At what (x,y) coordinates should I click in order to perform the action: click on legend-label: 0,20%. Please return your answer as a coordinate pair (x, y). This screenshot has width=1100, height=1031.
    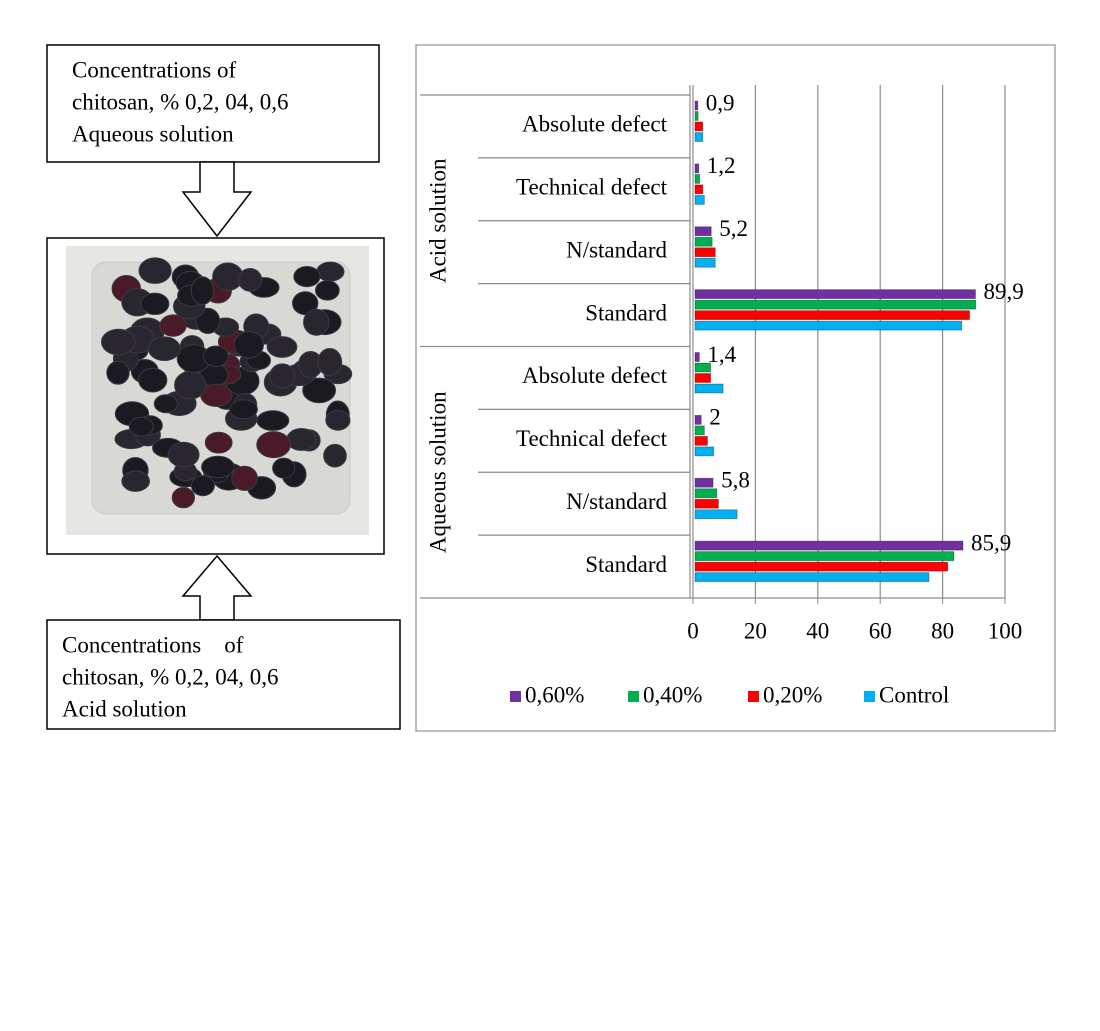
    Looking at the image, I should click on (792, 694).